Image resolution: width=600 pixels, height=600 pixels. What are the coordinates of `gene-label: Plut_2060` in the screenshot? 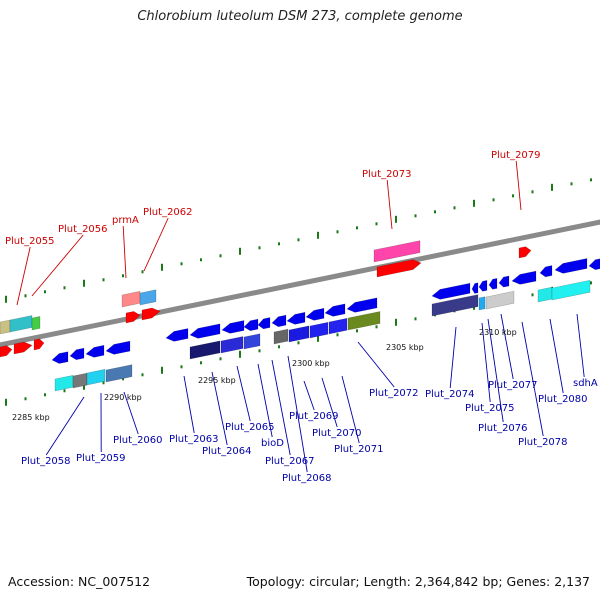 It's located at (138, 440).